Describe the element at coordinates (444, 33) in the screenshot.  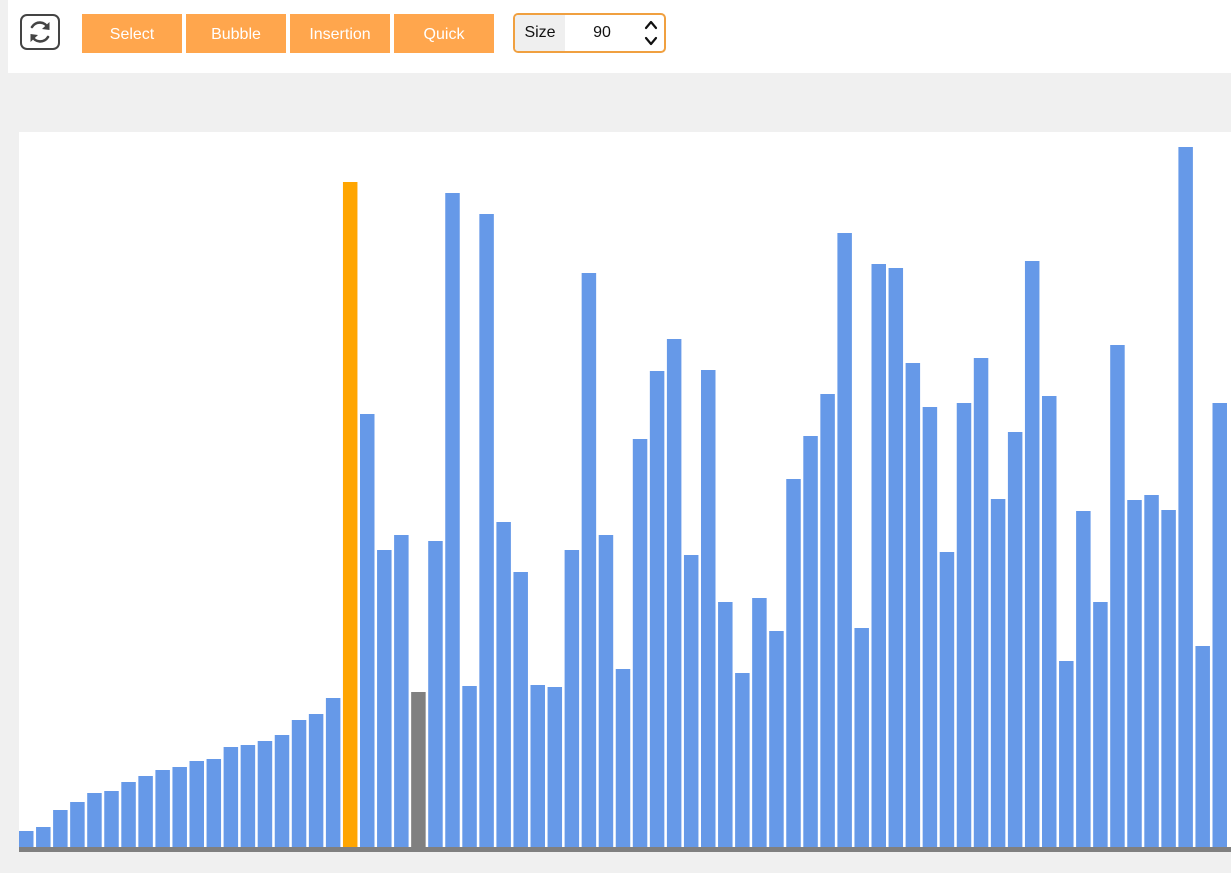
I see `quick-sort-button: Quick` at that location.